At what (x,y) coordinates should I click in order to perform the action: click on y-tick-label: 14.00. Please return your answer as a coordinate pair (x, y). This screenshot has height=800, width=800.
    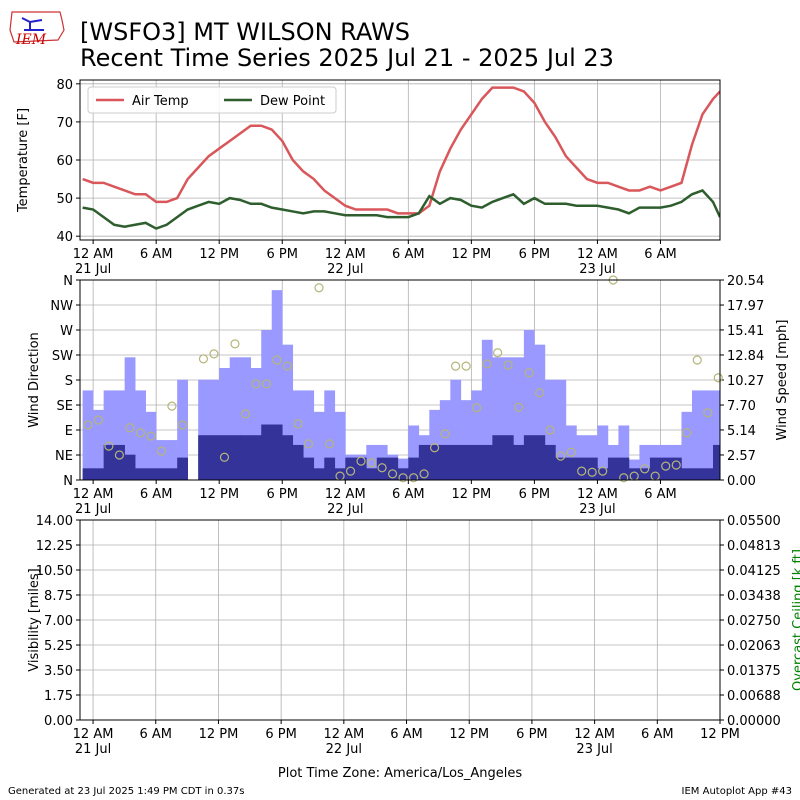
    Looking at the image, I should click on (54, 521).